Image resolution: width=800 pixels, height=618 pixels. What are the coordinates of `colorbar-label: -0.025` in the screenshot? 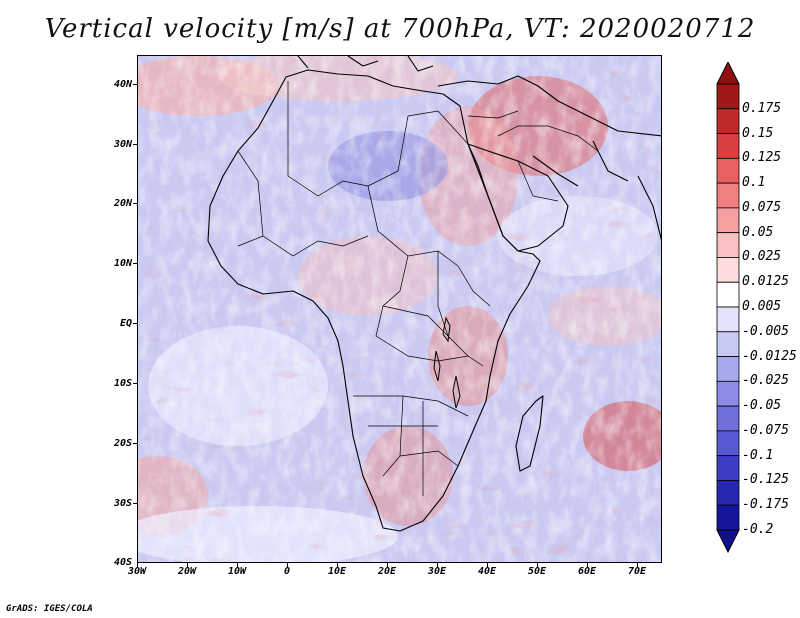 It's located at (765, 381).